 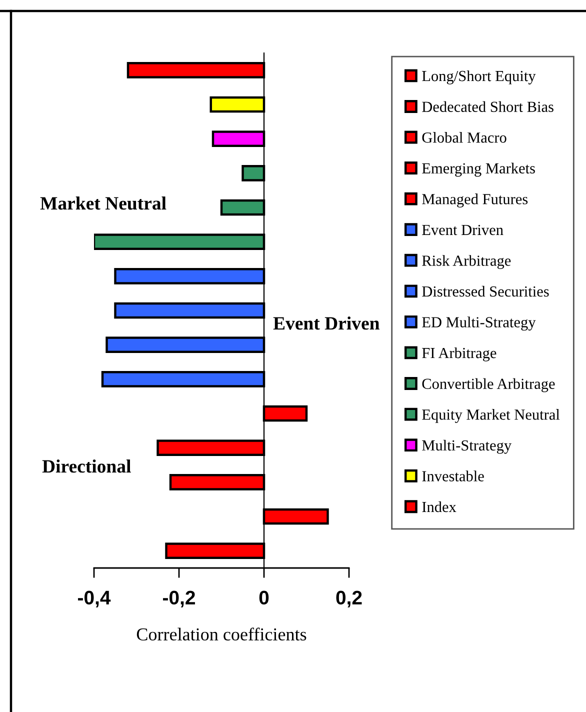 What do you see at coordinates (464, 137) in the screenshot?
I see `legend-label: Global Macro` at bounding box center [464, 137].